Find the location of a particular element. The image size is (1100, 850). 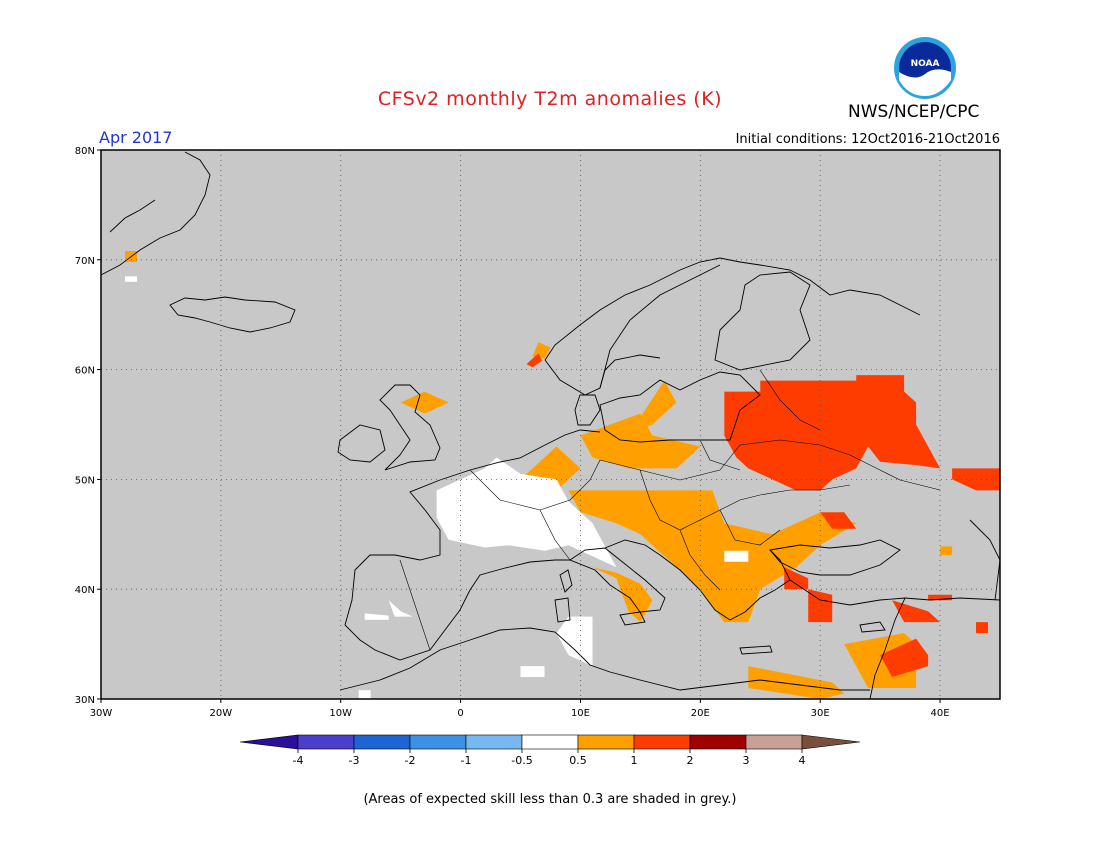

tick-label-lat: 80N is located at coordinates (85, 151).